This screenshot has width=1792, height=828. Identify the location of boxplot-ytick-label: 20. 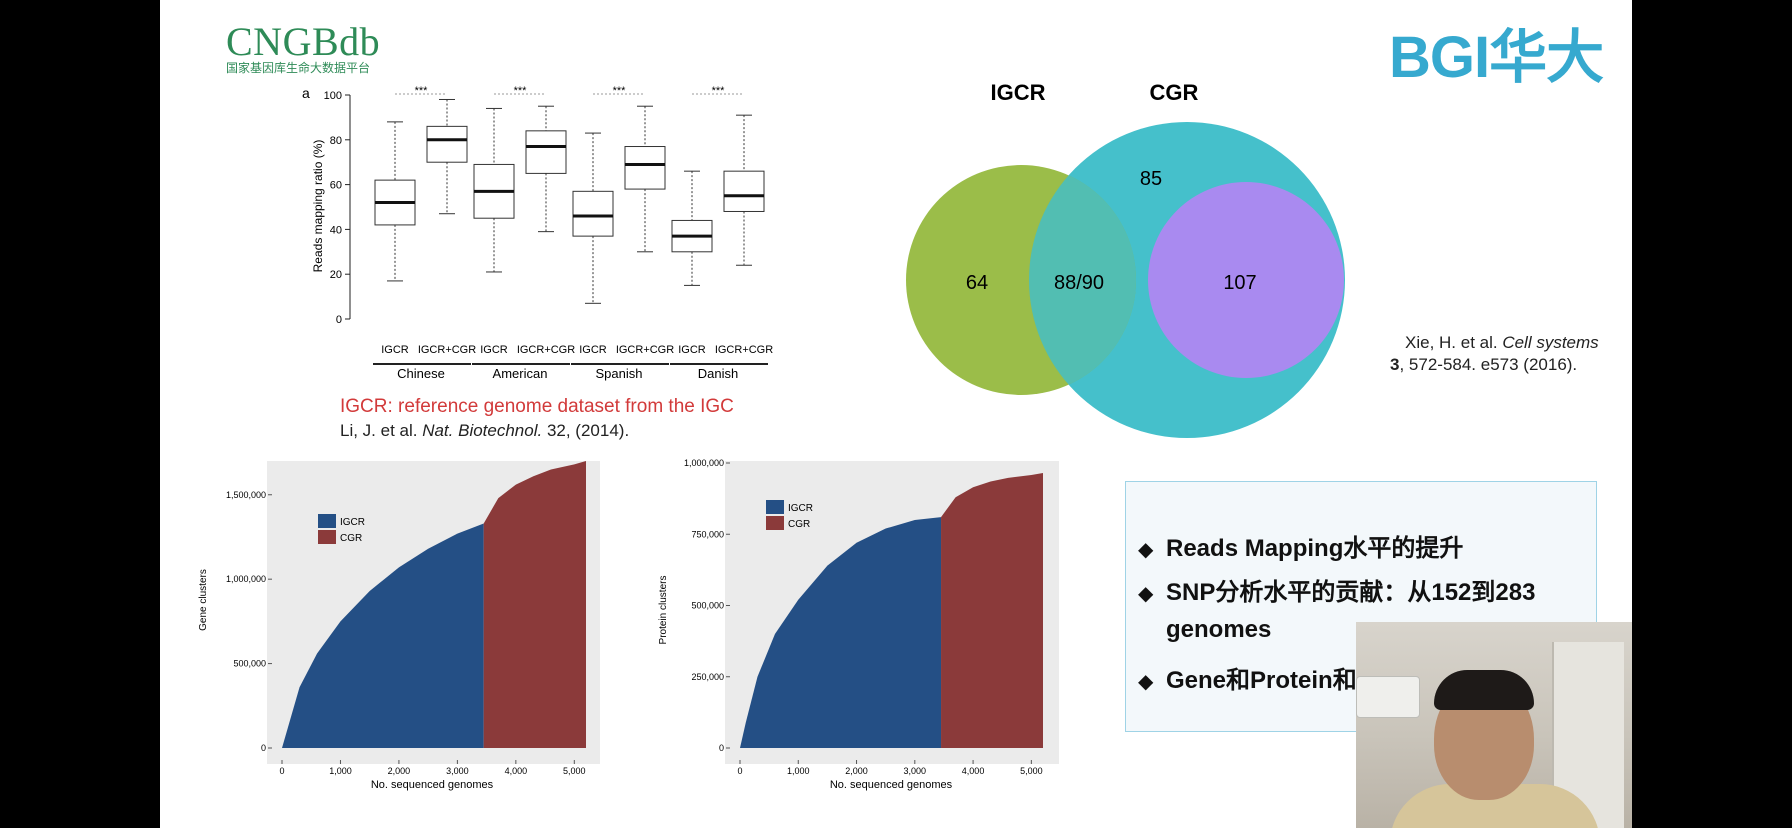
(336, 275).